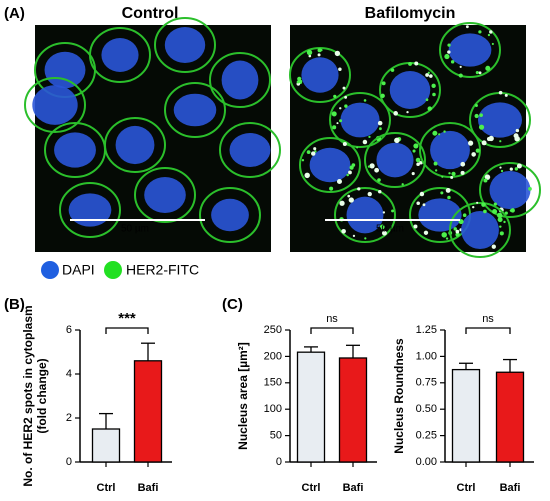  I want to click on y-tick-label: 100, so click(273, 409).